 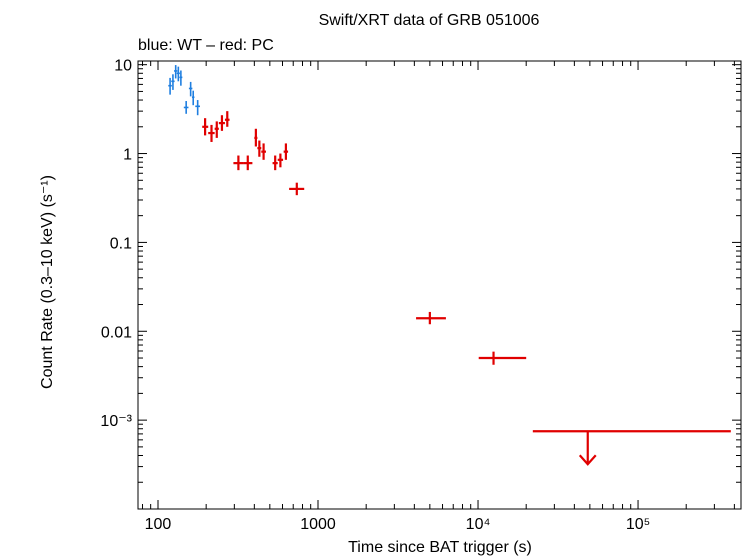 What do you see at coordinates (638, 524) in the screenshot?
I see `x-tick-label: 10⁵` at bounding box center [638, 524].